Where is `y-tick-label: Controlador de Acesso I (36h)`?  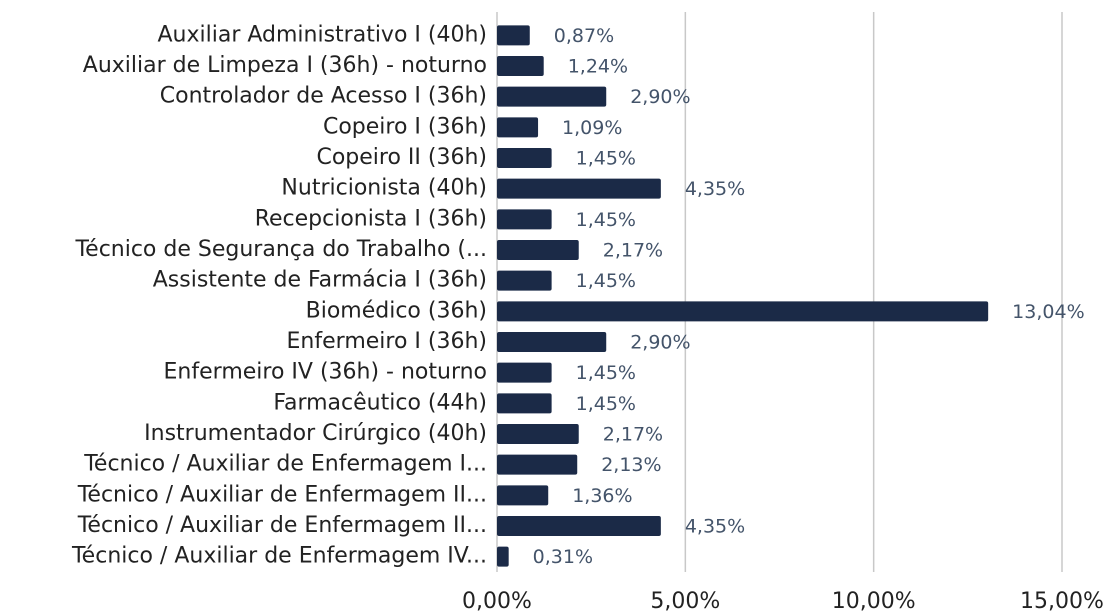 y-tick-label: Controlador de Acesso I (36h) is located at coordinates (323, 96).